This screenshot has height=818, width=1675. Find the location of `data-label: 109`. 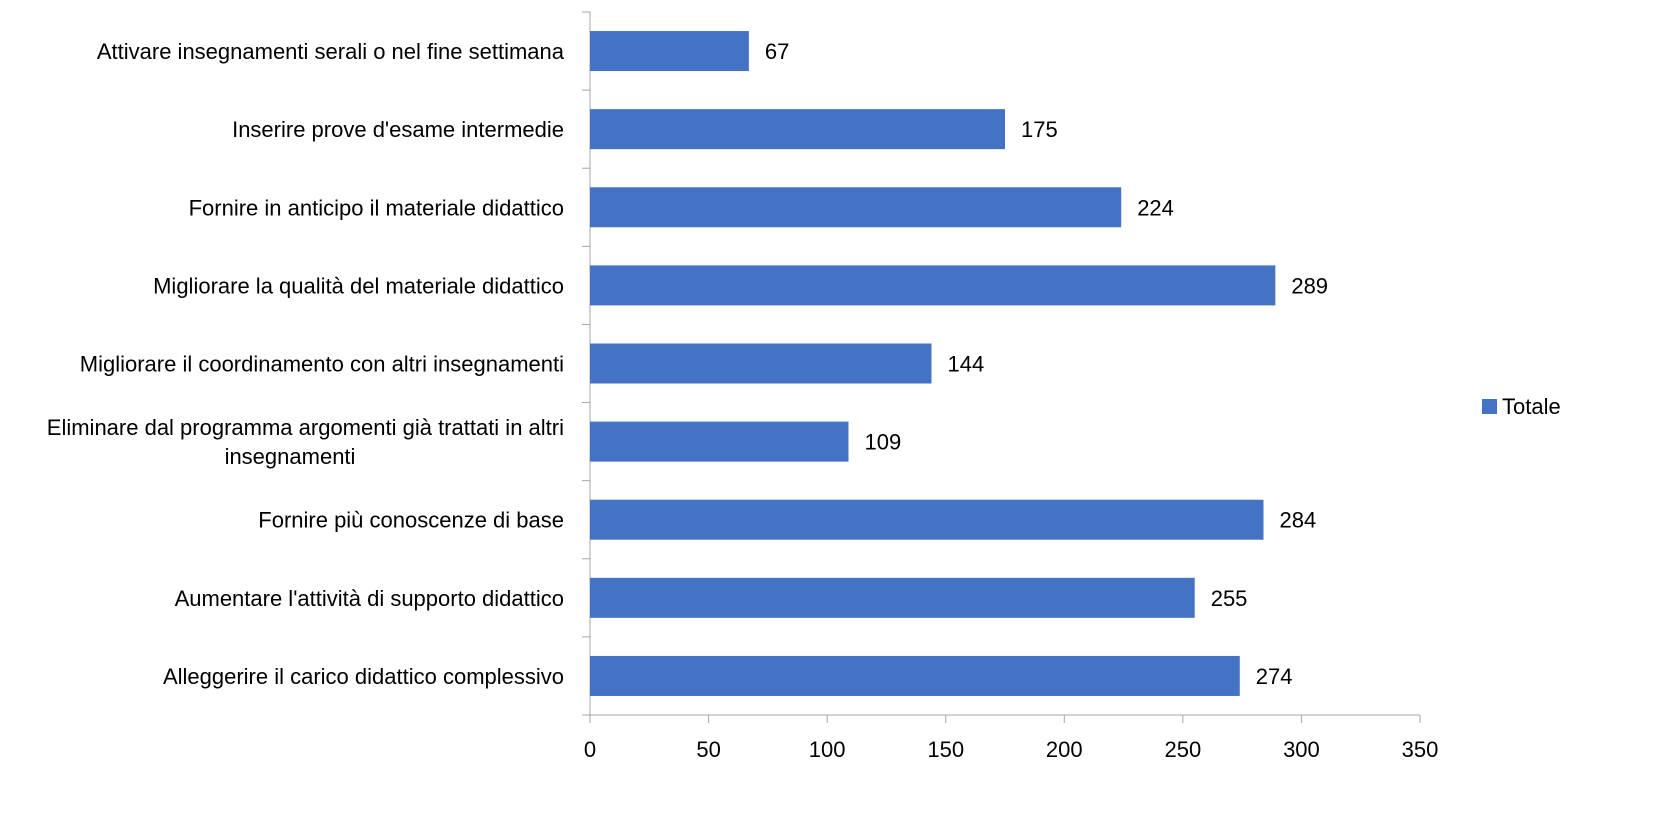

data-label: 109 is located at coordinates (882, 442).